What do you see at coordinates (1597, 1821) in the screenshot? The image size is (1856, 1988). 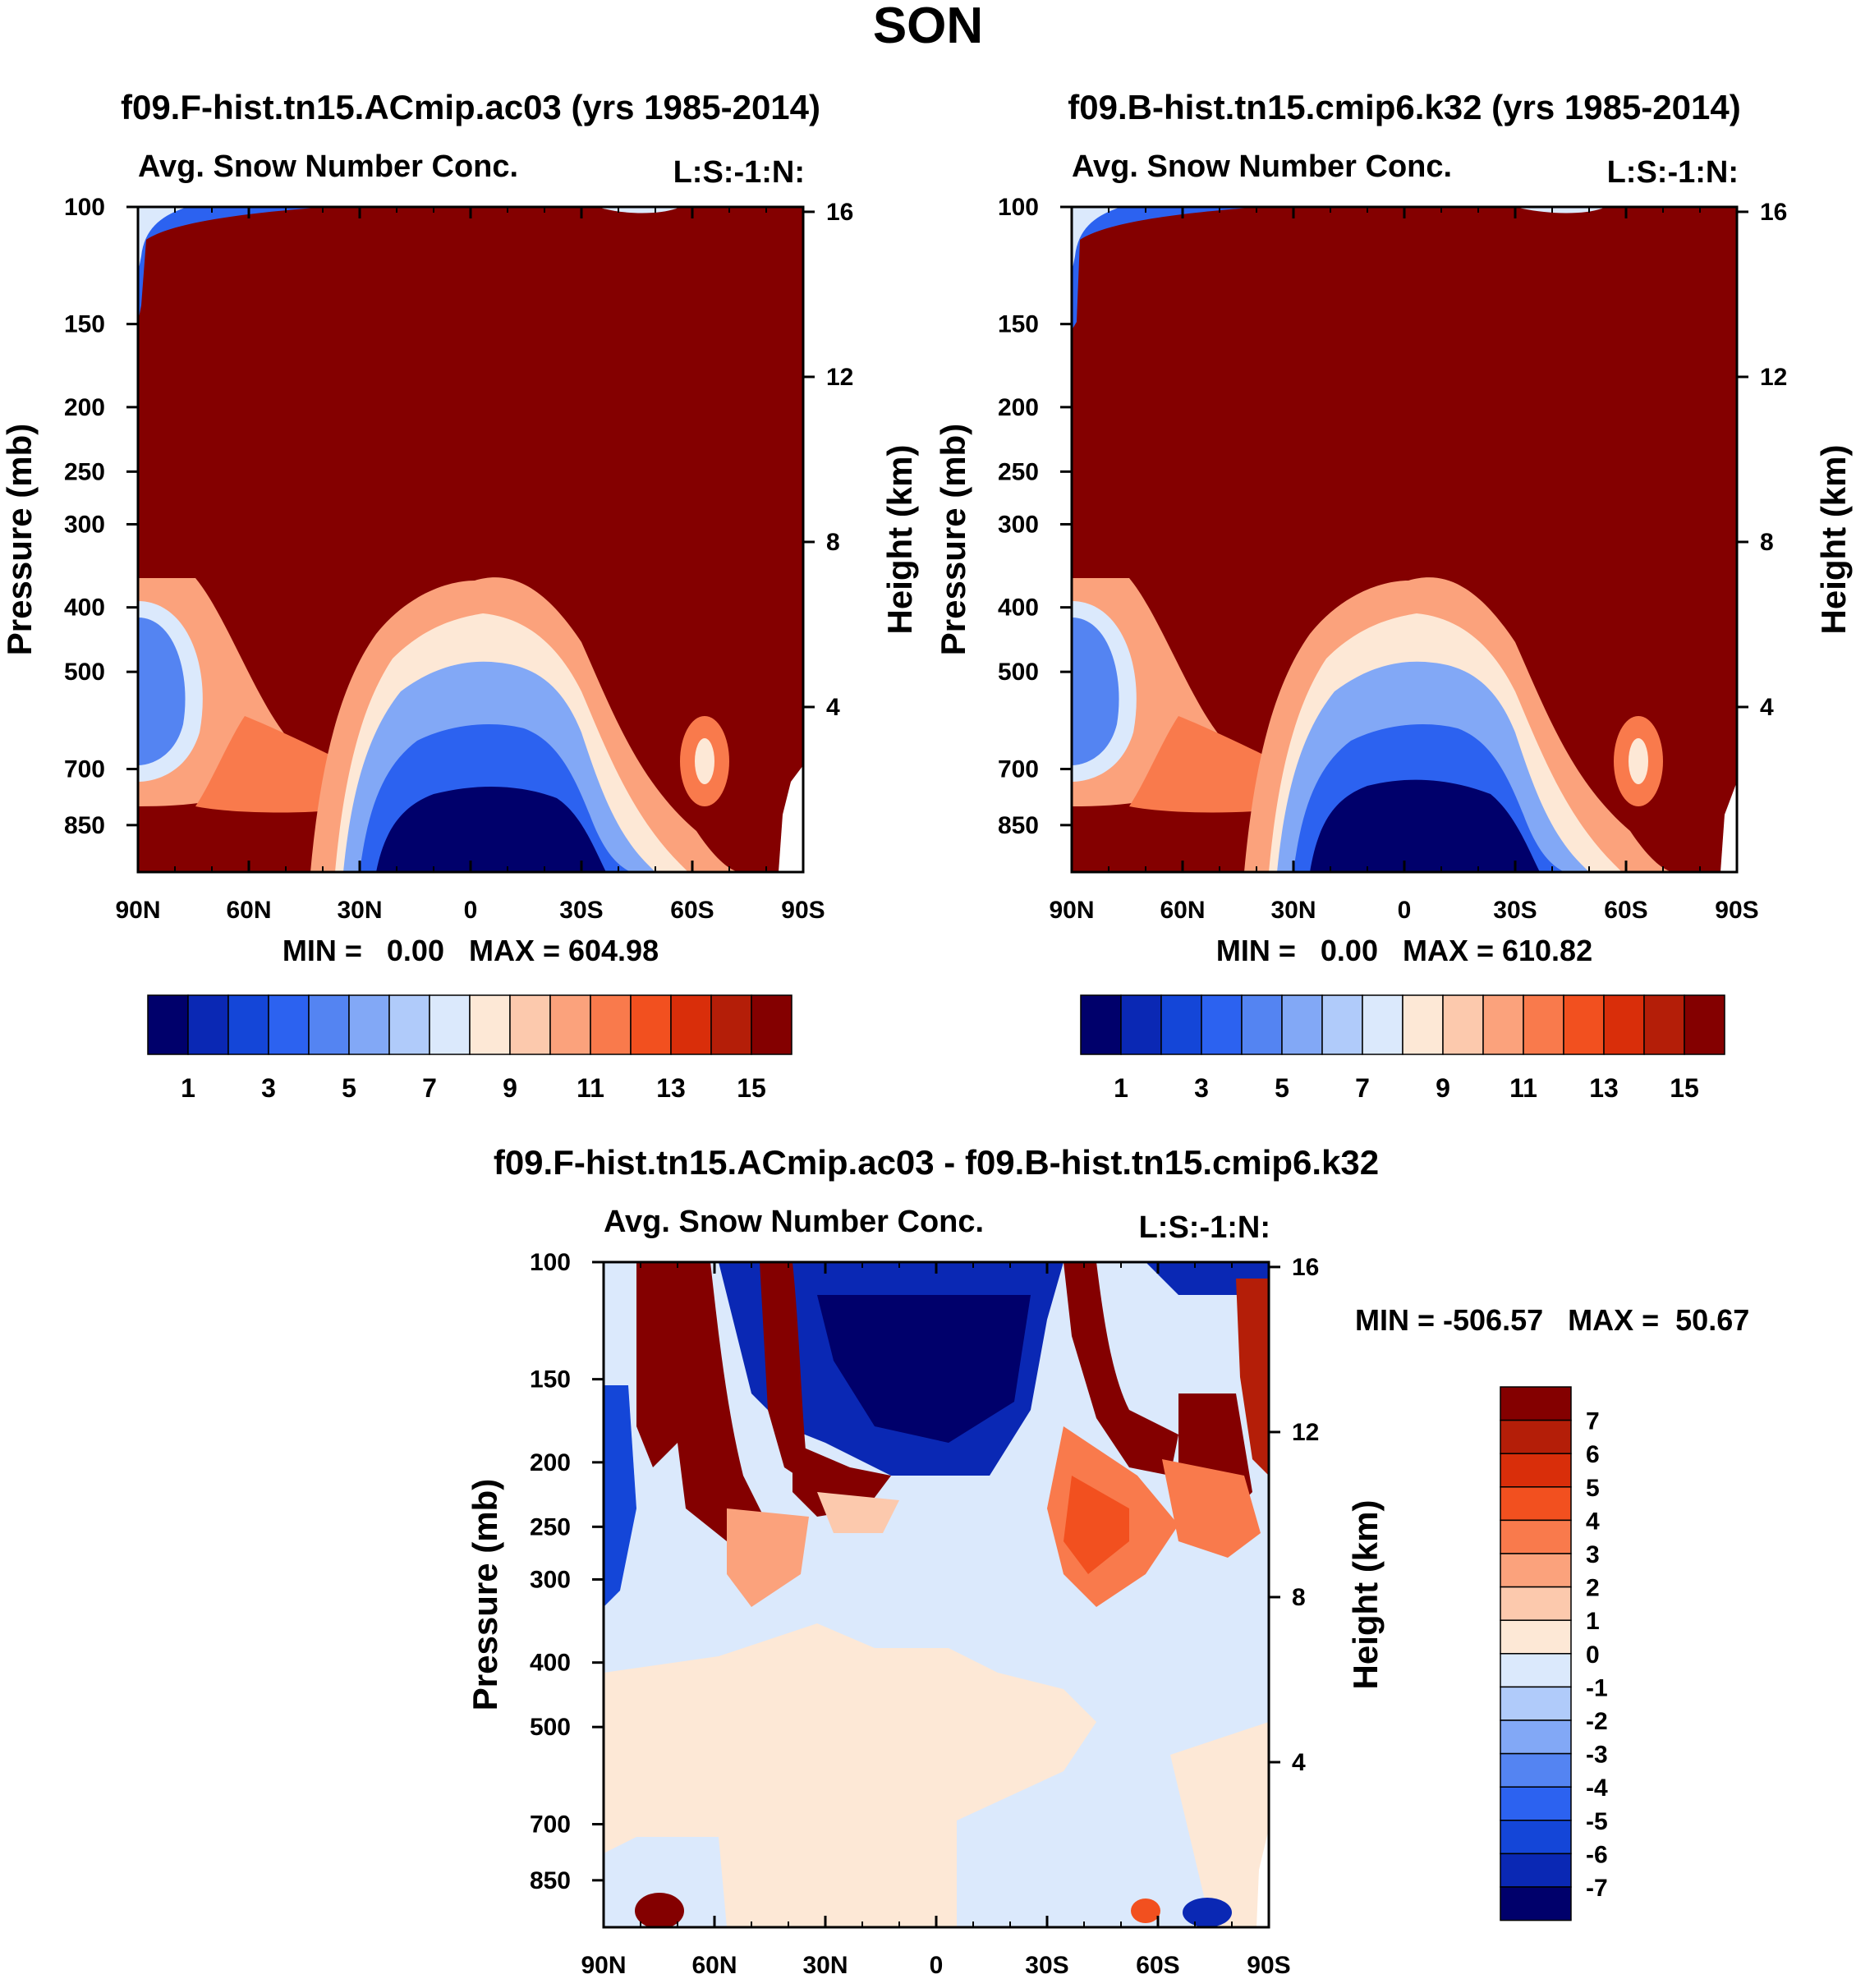 I see `colorbar-label: -5` at bounding box center [1597, 1821].